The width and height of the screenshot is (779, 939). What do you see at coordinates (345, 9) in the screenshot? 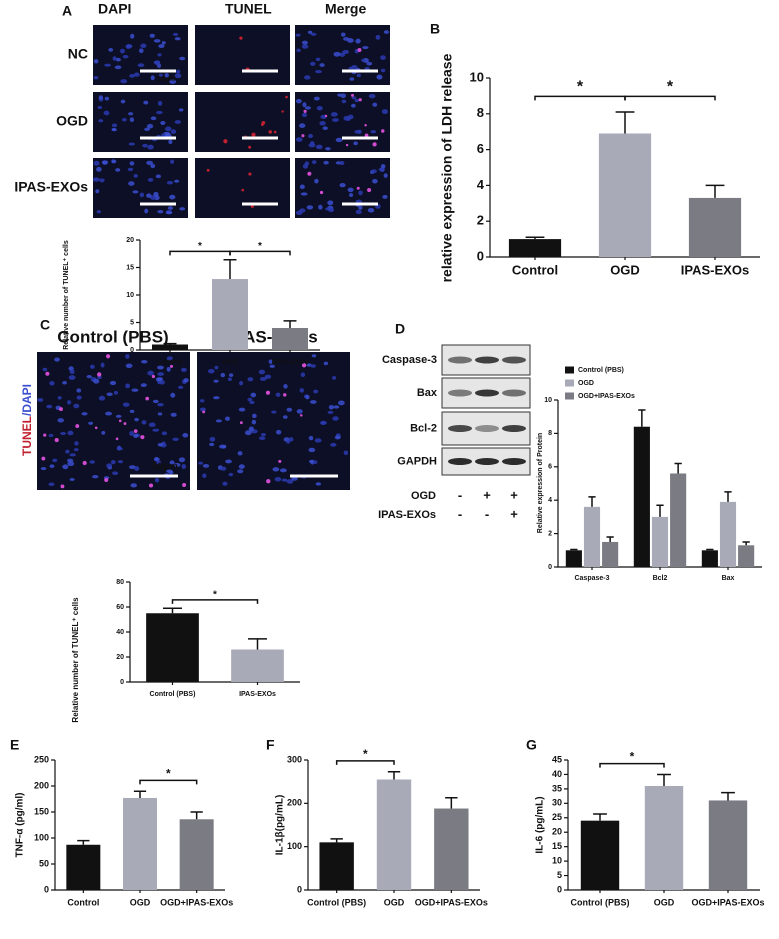
I see `column-header: Merge` at bounding box center [345, 9].